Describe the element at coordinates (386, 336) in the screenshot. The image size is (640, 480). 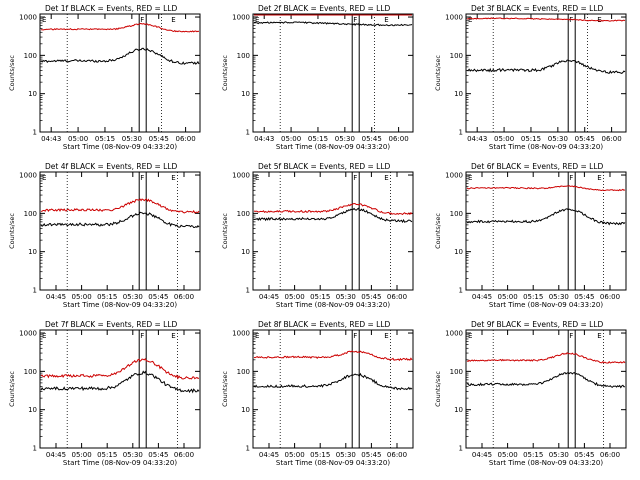
I see `marker-label-8-2: E` at that location.